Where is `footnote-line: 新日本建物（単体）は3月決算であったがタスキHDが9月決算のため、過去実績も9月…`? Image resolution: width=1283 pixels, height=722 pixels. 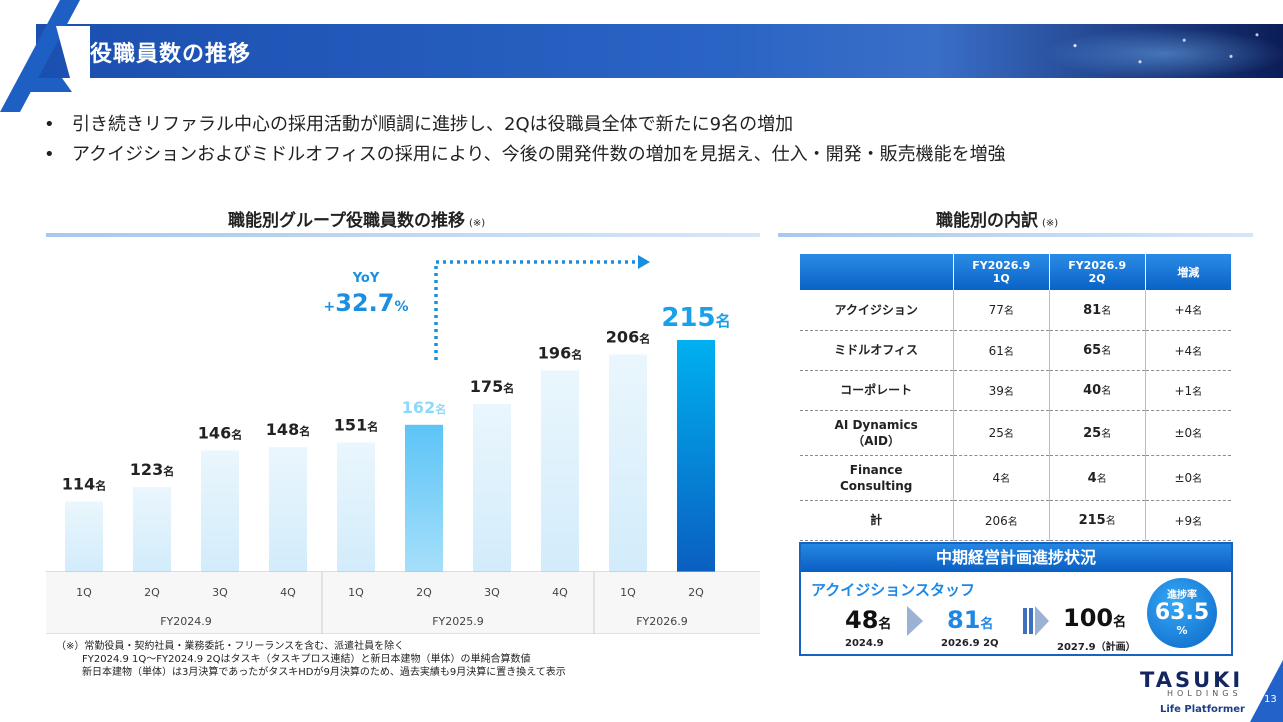
footnote-line: 新日本建物（単体）は3月決算であったがタスキHDが9月決算のため、過去実績も9月… is located at coordinates (324, 672).